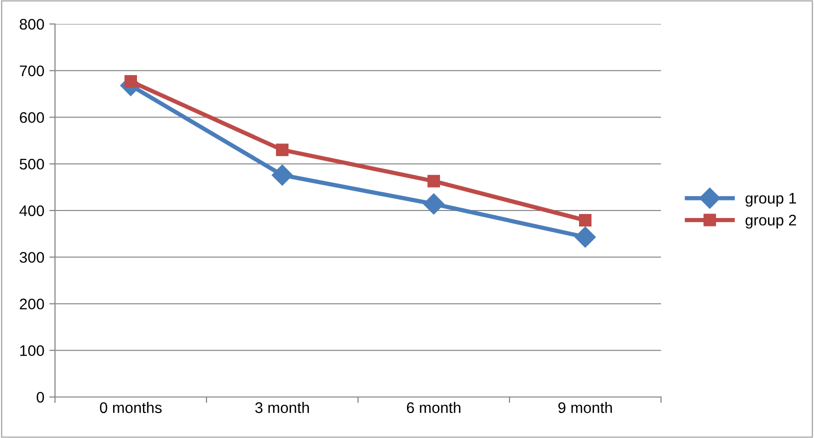  I want to click on x-tick-label: 3 month, so click(282, 408).